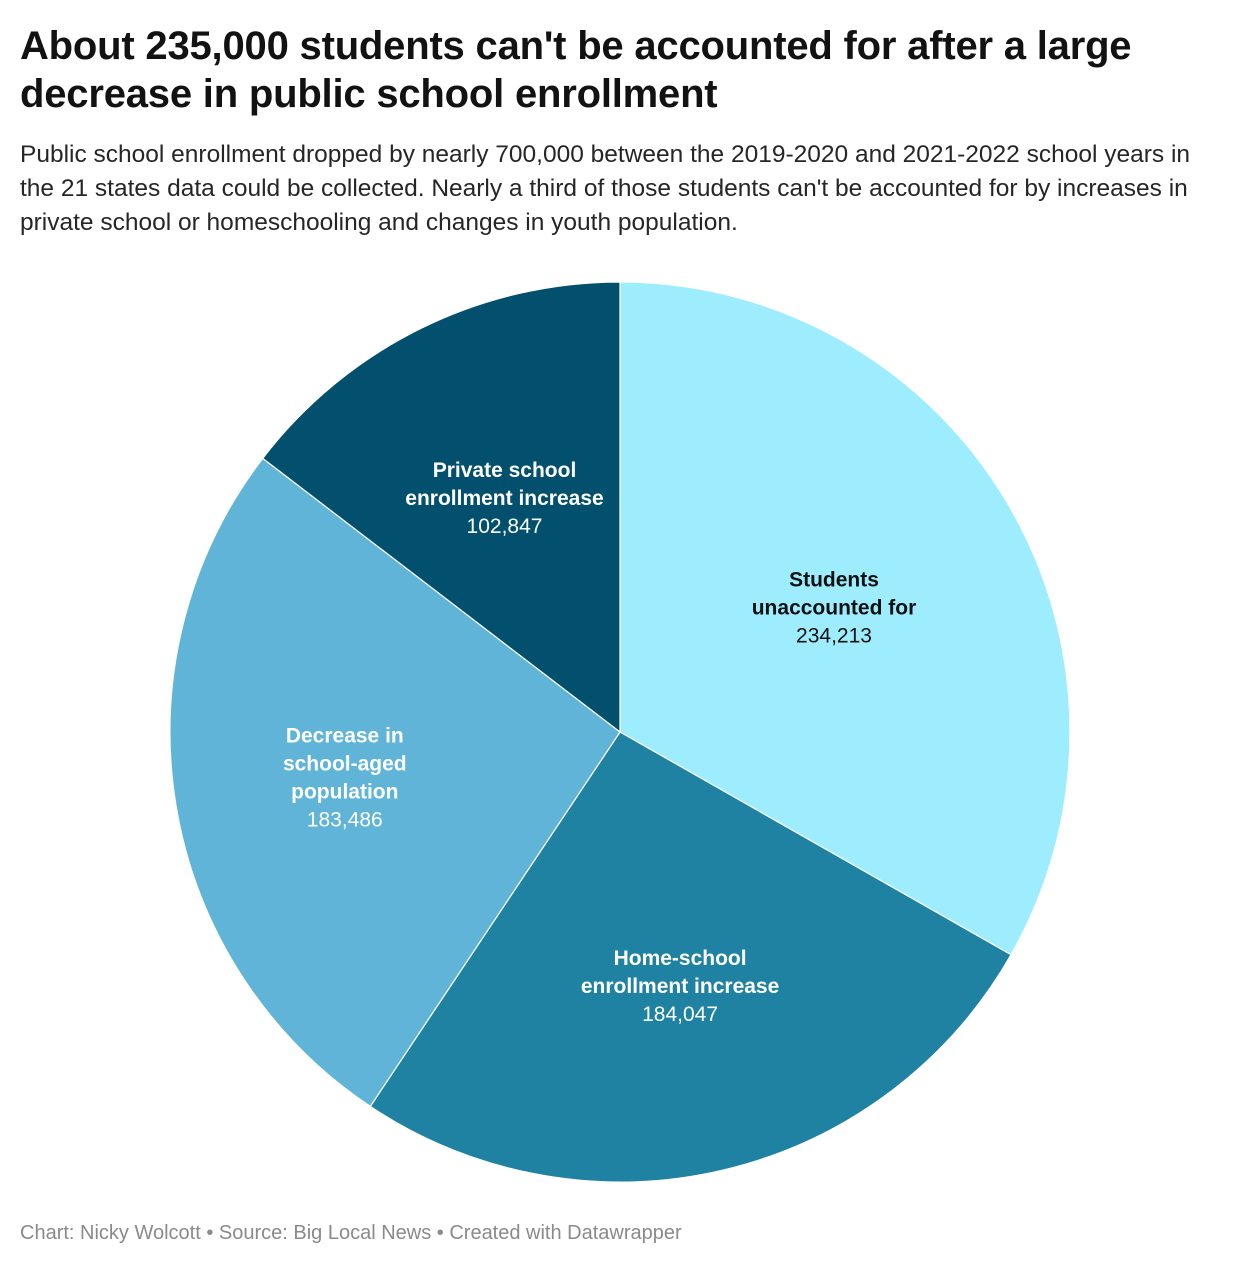 This screenshot has height=1268, width=1240. I want to click on pie-slice-label-line: Home-school, so click(680, 958).